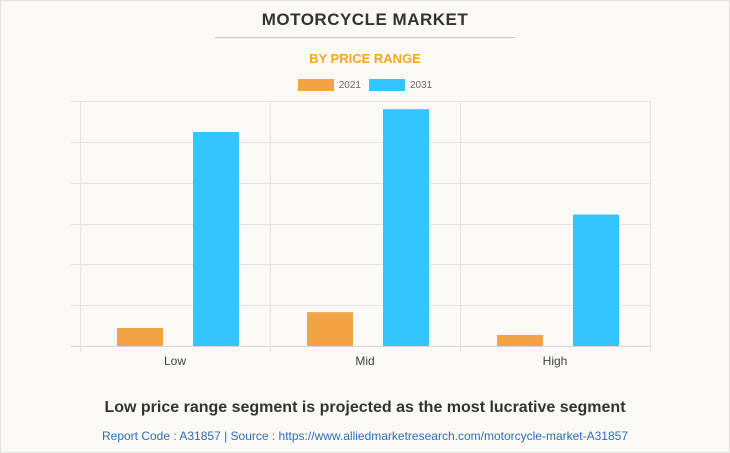  Describe the element at coordinates (520, 340) in the screenshot. I see `bar-high-2021` at that location.